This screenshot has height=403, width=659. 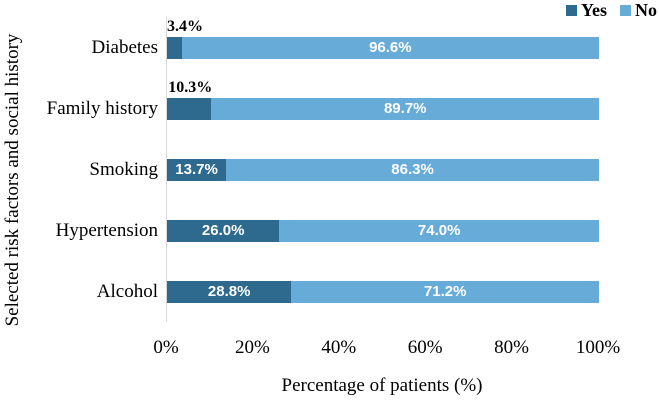 What do you see at coordinates (571, 10) in the screenshot?
I see `legend-swatch-yes-icon` at bounding box center [571, 10].